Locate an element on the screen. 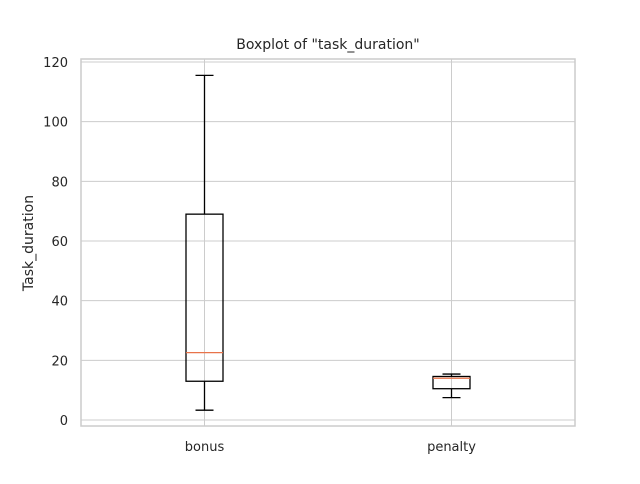 The image size is (640, 484). y-tick-label: 120 is located at coordinates (55, 63).